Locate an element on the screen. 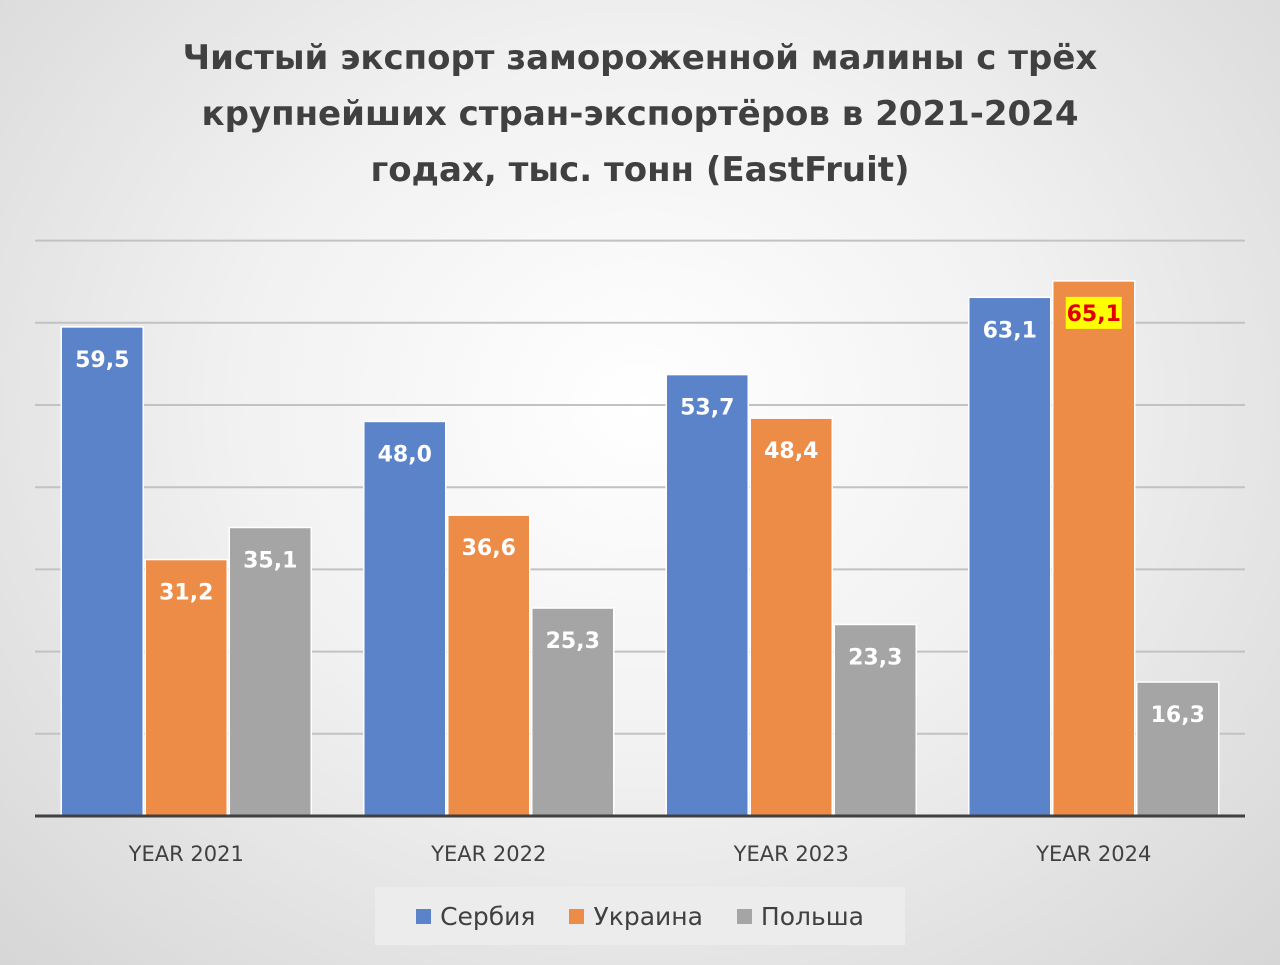 The height and width of the screenshot is (965, 1280). data-label: 48,4 is located at coordinates (791, 451).